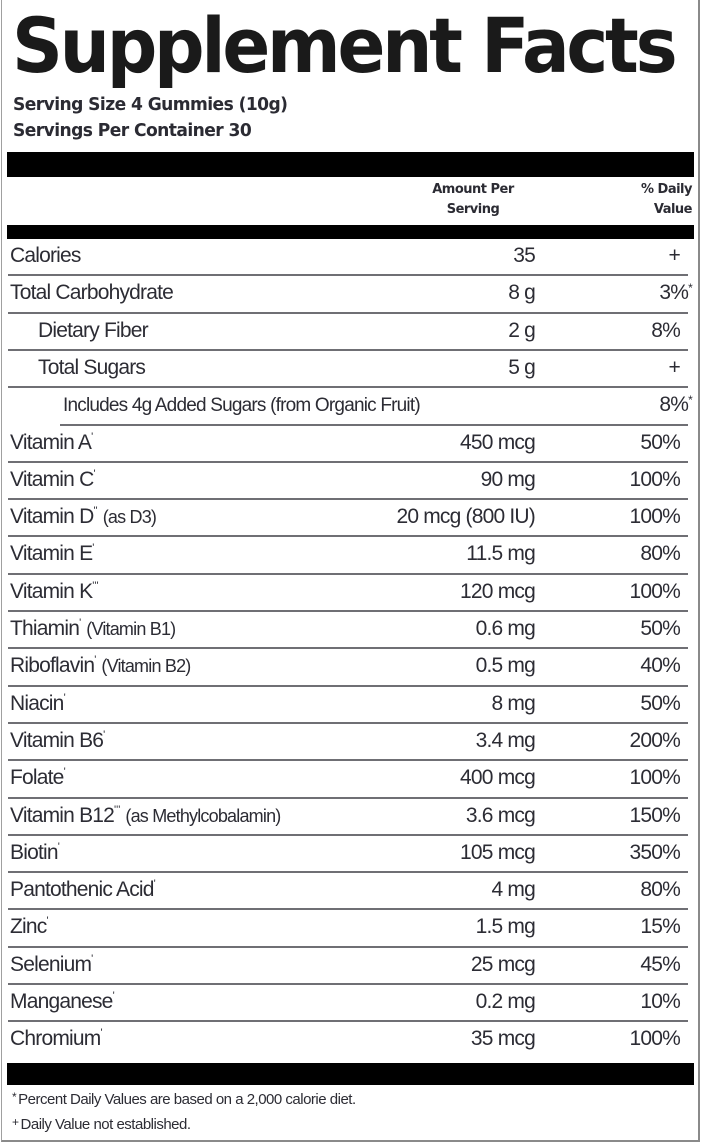  Describe the element at coordinates (132, 130) in the screenshot. I see `servings-per-container: Servings Per Container 30` at that location.